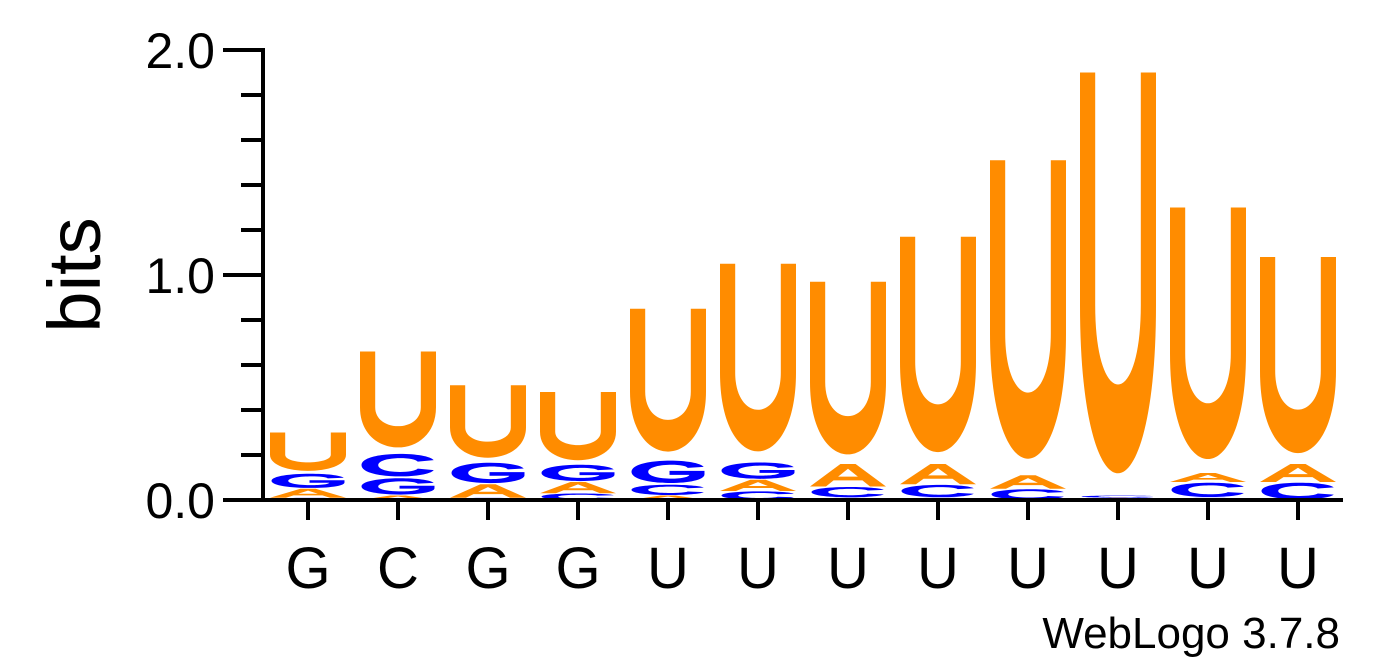 The image size is (1392, 667). Describe the element at coordinates (1191, 633) in the screenshot. I see `weblogo-credit: WebLogo 3.7.8` at that location.